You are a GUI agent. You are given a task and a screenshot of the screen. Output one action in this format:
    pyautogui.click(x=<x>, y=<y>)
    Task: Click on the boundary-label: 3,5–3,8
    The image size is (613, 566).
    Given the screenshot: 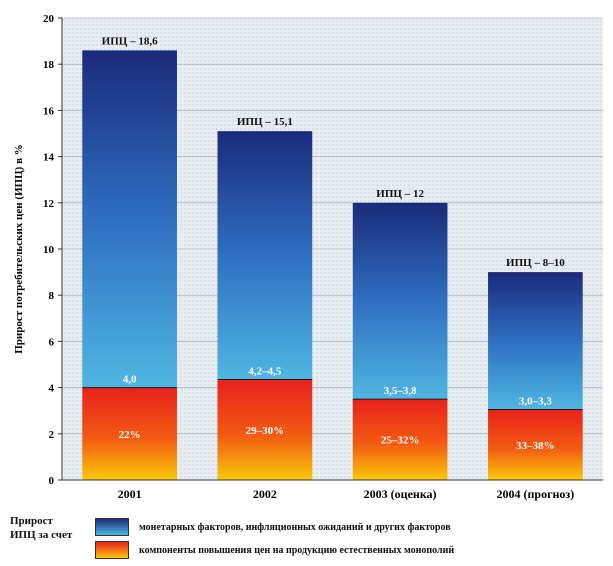 What is the action you would take?
    pyautogui.click(x=401, y=391)
    